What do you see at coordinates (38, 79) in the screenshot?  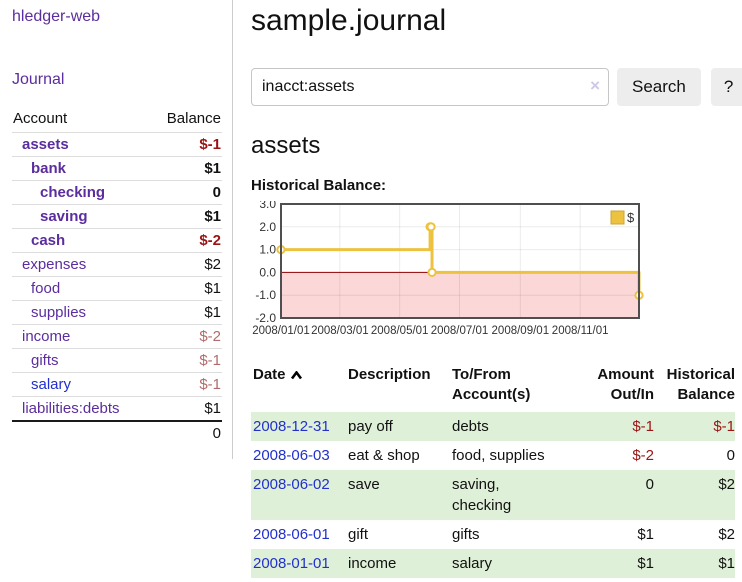 I see `sidebar-item-journal: Journal` at bounding box center [38, 79].